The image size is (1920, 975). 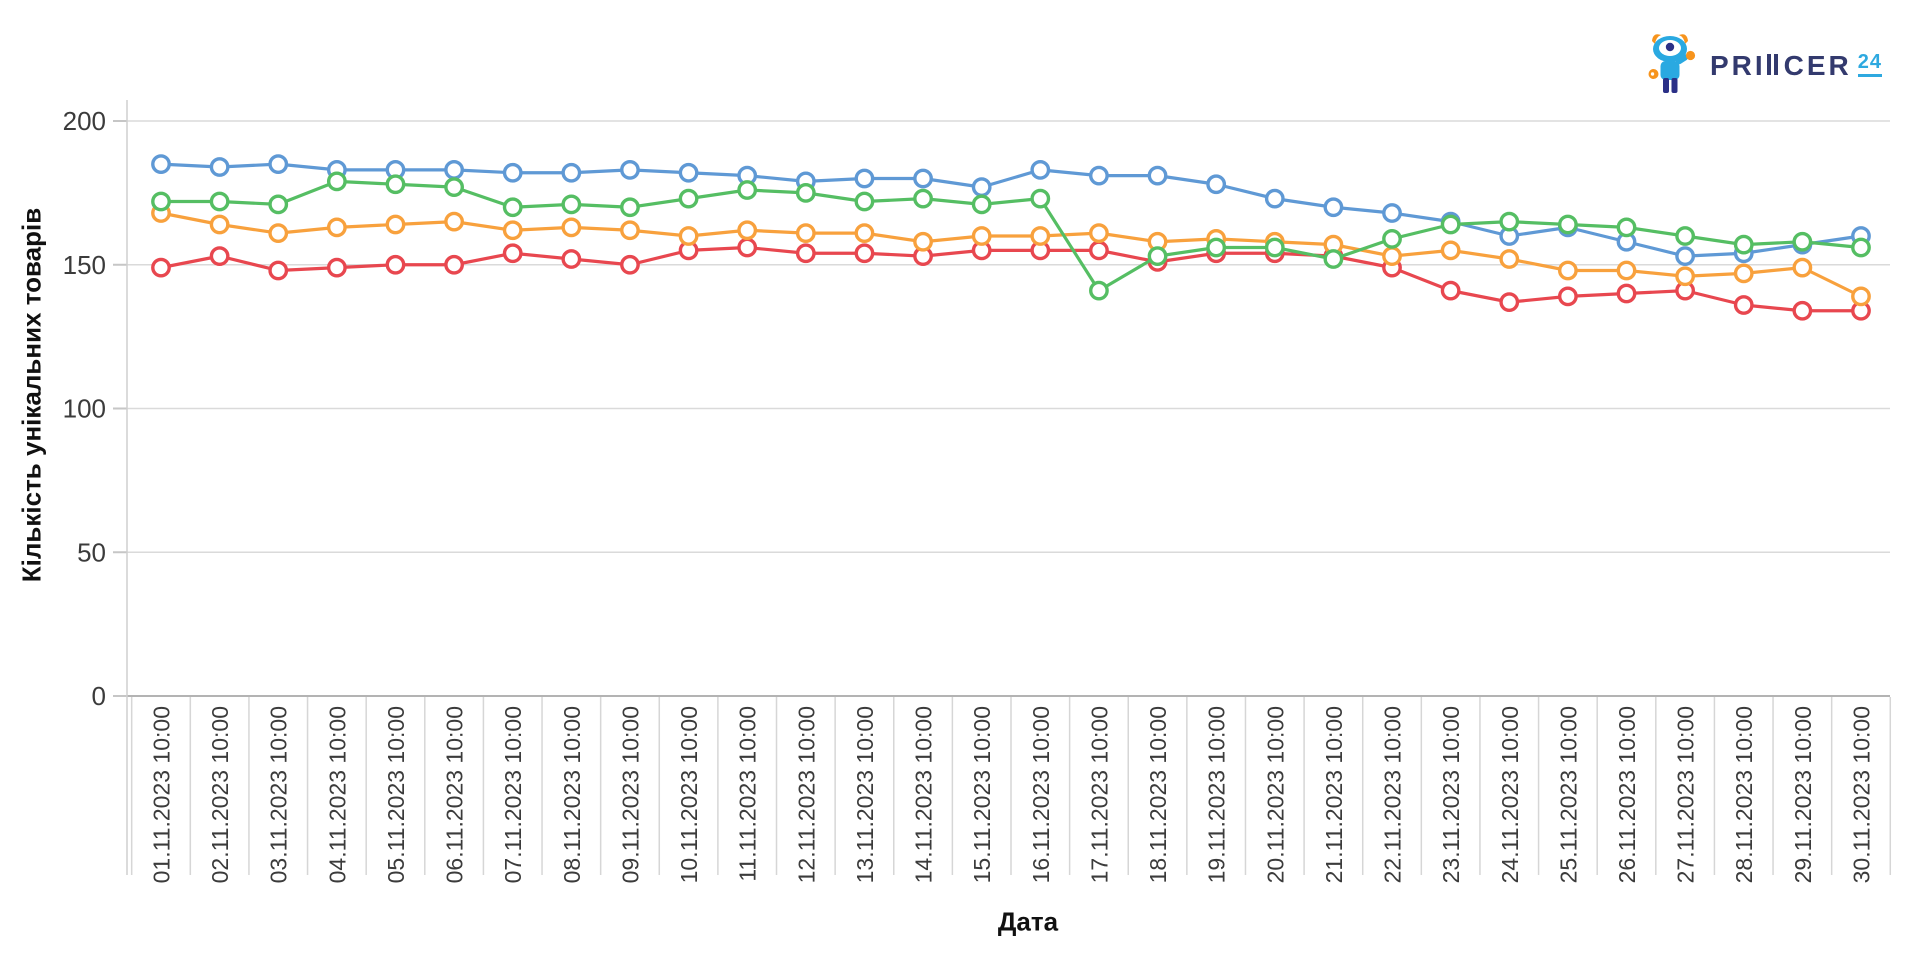 What do you see at coordinates (84, 409) in the screenshot?
I see `y-tick-label: 100` at bounding box center [84, 409].